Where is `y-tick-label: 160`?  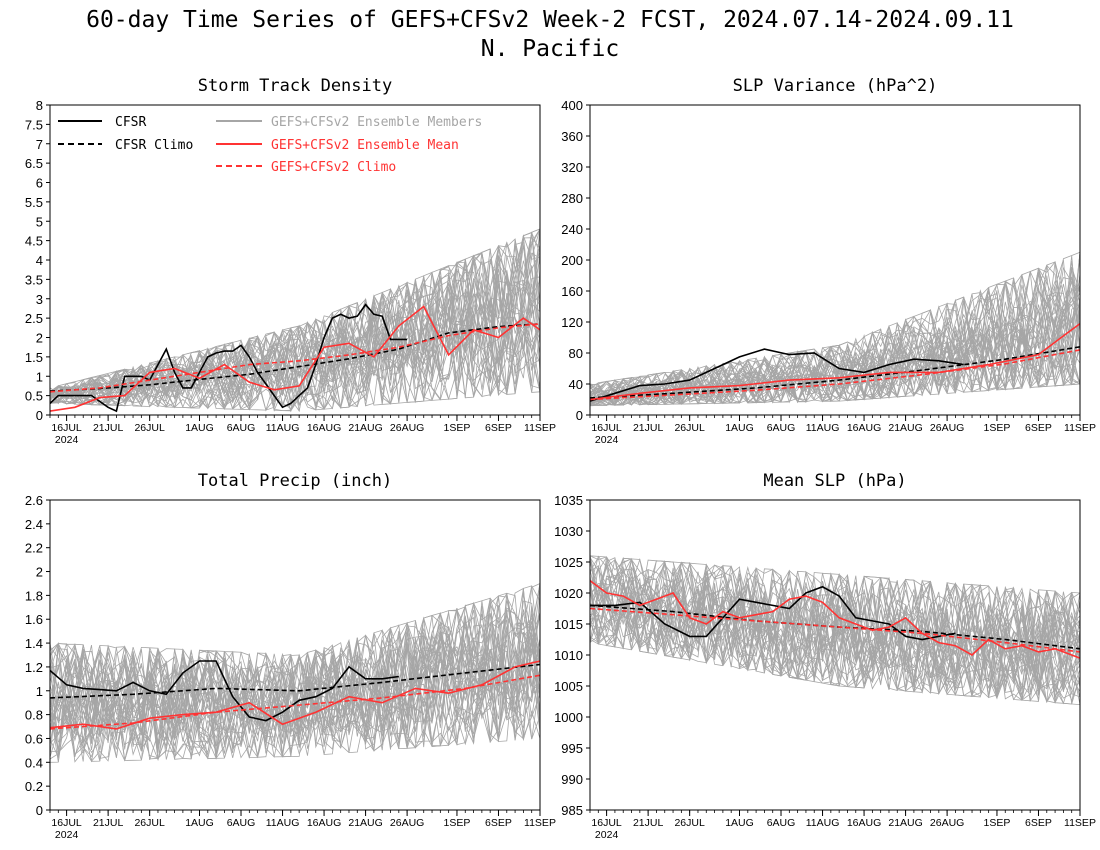
y-tick-label: 160 is located at coordinates (572, 291).